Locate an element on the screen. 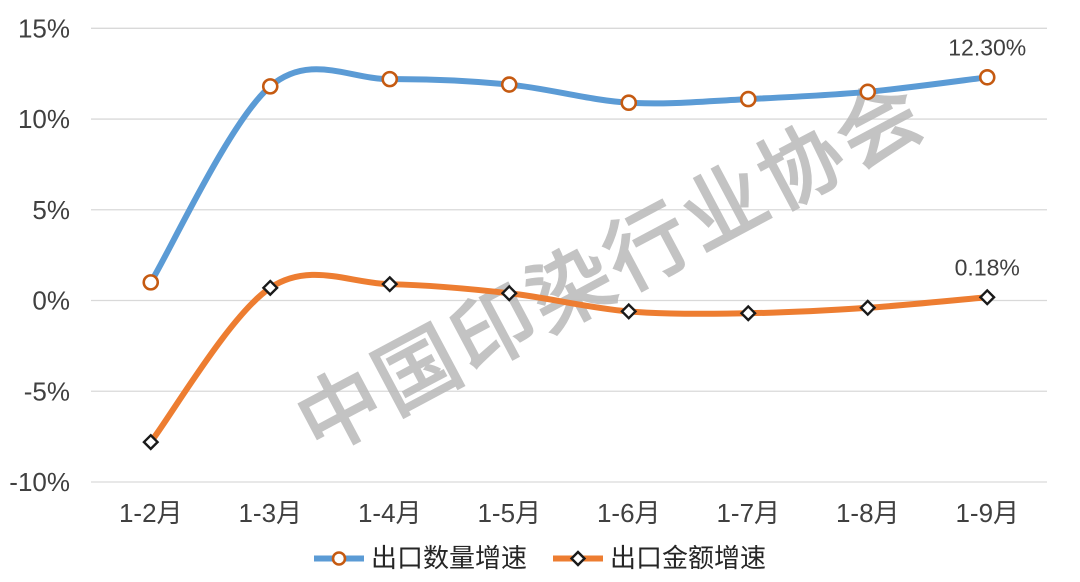 The image size is (1080, 582). circle-marker-icon is located at coordinates (339, 558).